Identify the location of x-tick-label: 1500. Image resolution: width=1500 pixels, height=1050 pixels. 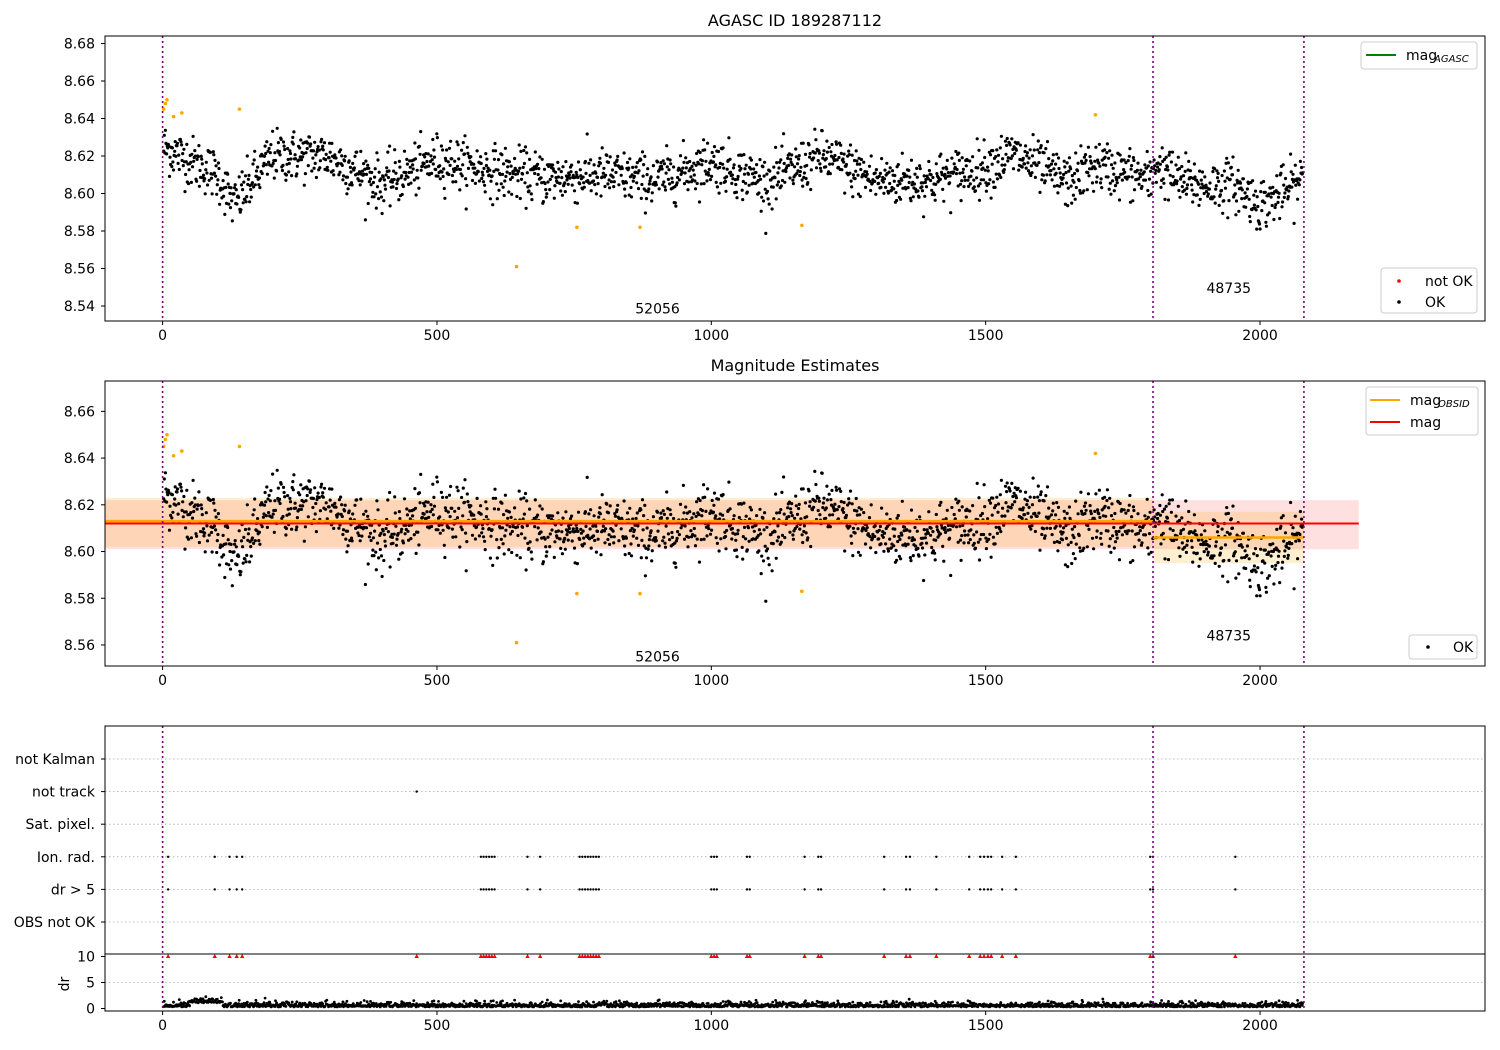
(986, 681).